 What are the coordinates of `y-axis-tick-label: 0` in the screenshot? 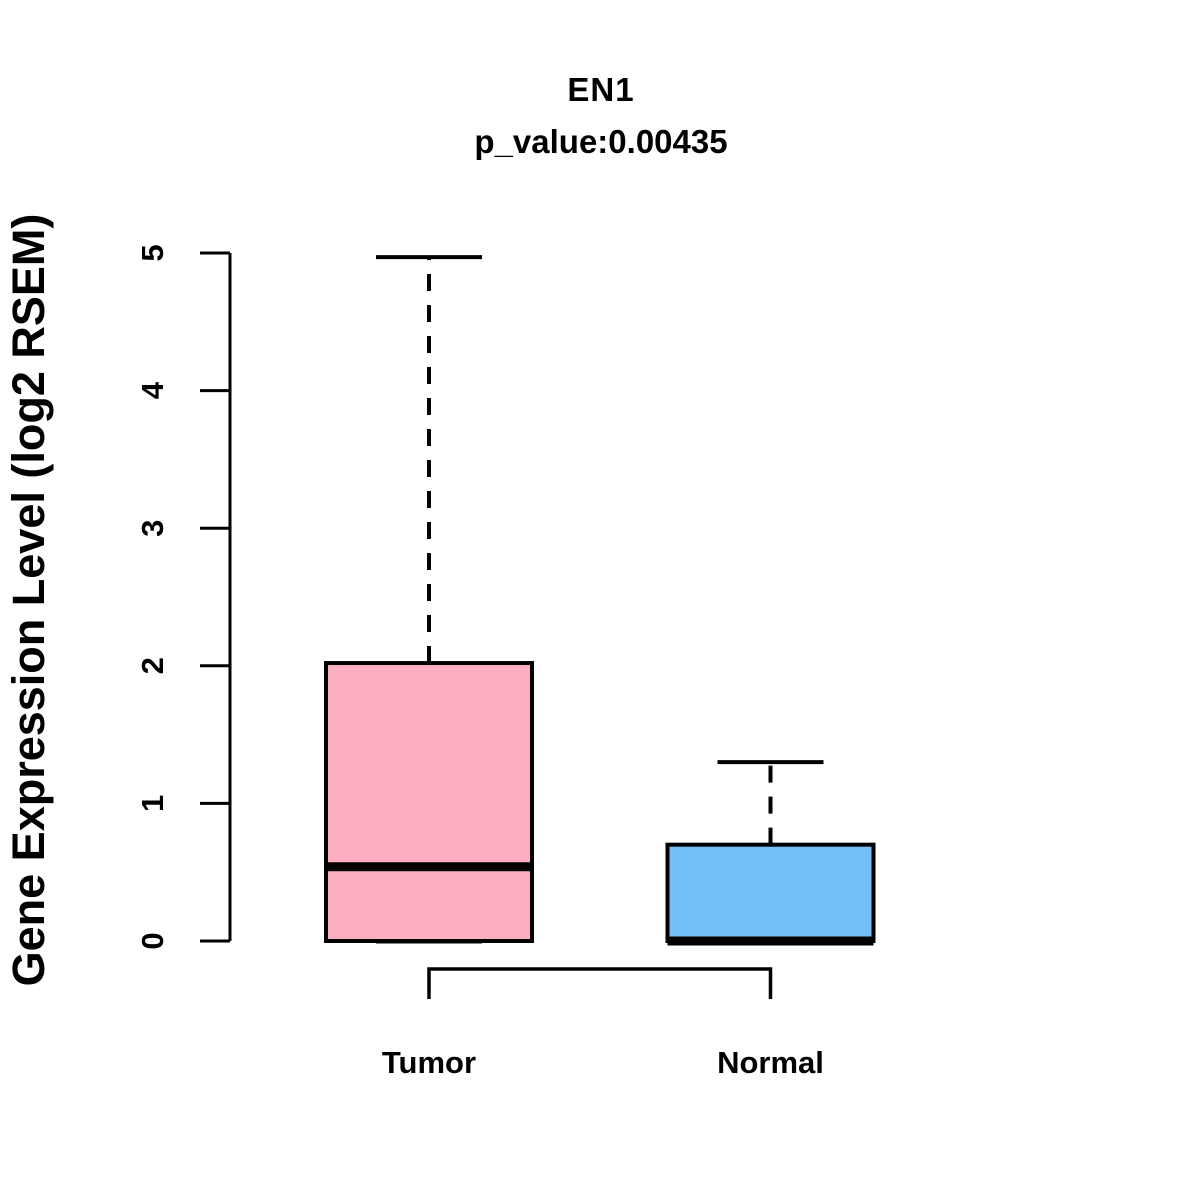 It's located at (152, 940).